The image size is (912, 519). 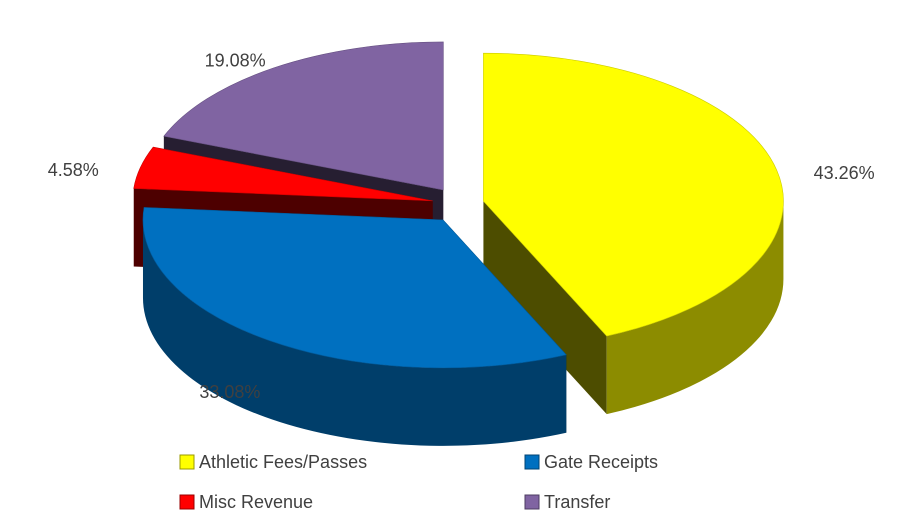 What do you see at coordinates (256, 502) in the screenshot?
I see `legend-label: Misc Revenue` at bounding box center [256, 502].